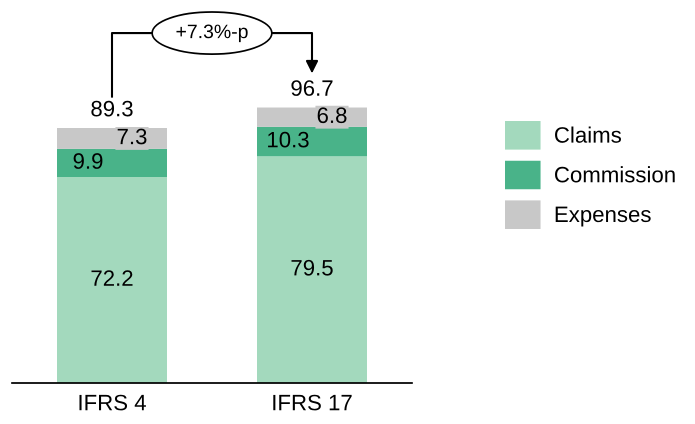 The image size is (695, 424). Describe the element at coordinates (112, 108) in the screenshot. I see `total-label: 89.3` at that location.